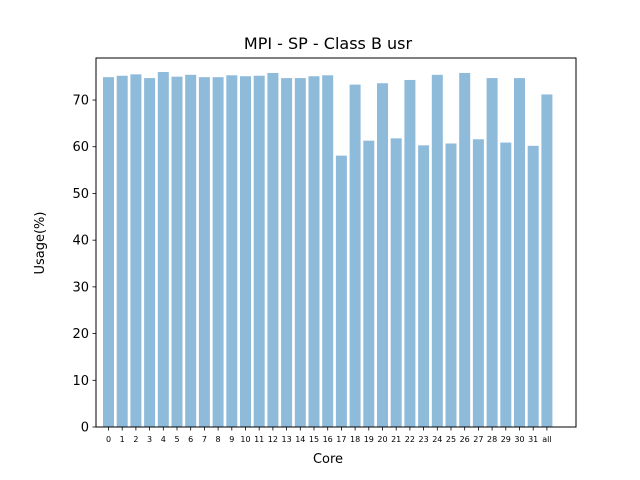 This screenshot has width=640, height=480. Describe the element at coordinates (547, 261) in the screenshot. I see `bar-core-all` at that location.